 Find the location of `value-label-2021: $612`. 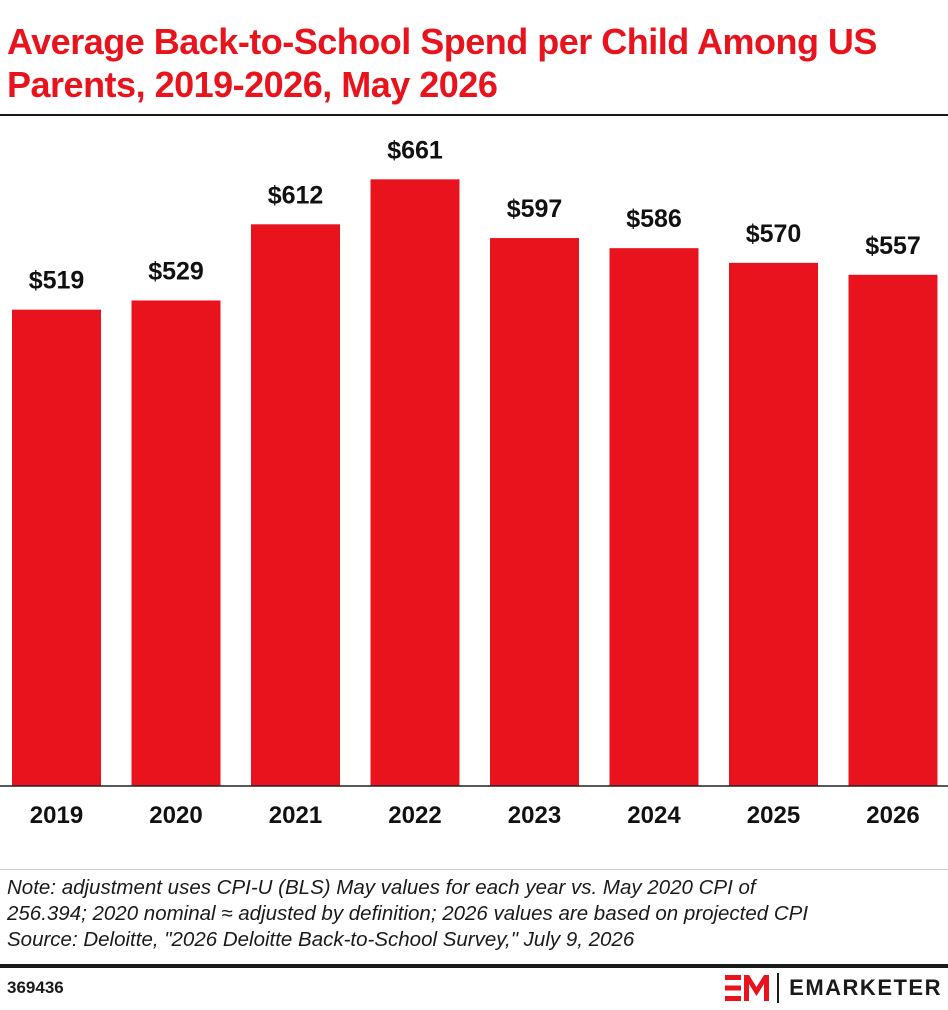

value-label-2021: $612 is located at coordinates (296, 195).